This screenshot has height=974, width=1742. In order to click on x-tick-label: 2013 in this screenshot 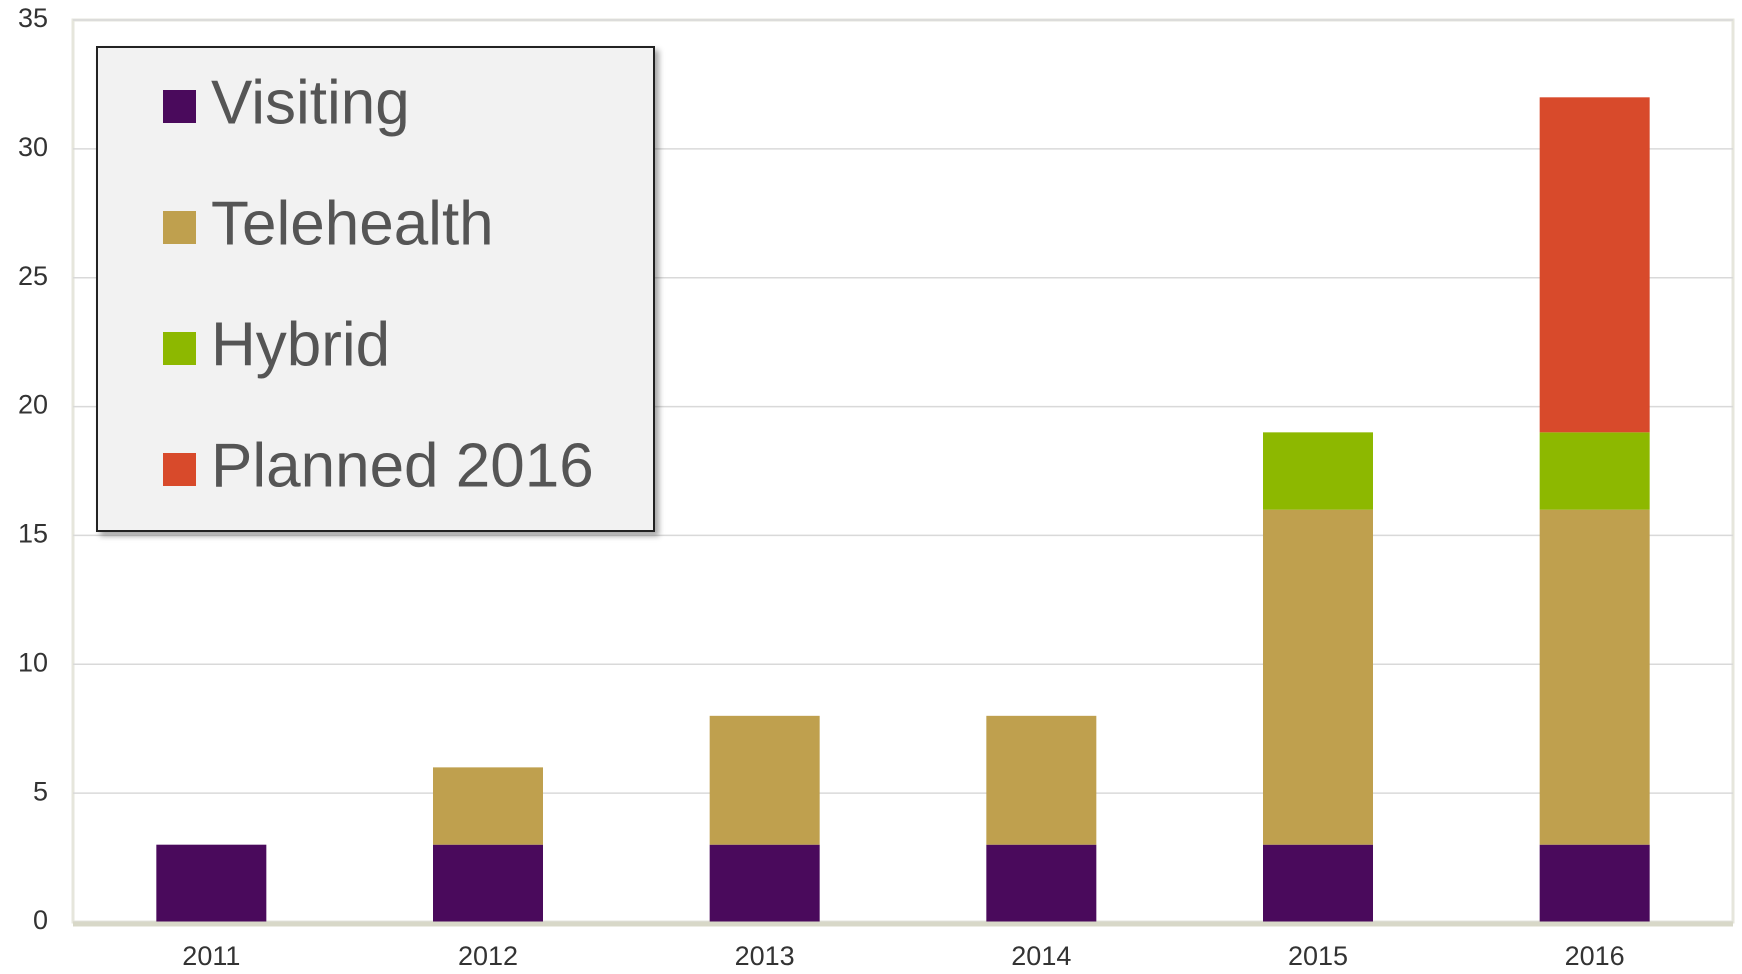, I will do `click(765, 956)`.